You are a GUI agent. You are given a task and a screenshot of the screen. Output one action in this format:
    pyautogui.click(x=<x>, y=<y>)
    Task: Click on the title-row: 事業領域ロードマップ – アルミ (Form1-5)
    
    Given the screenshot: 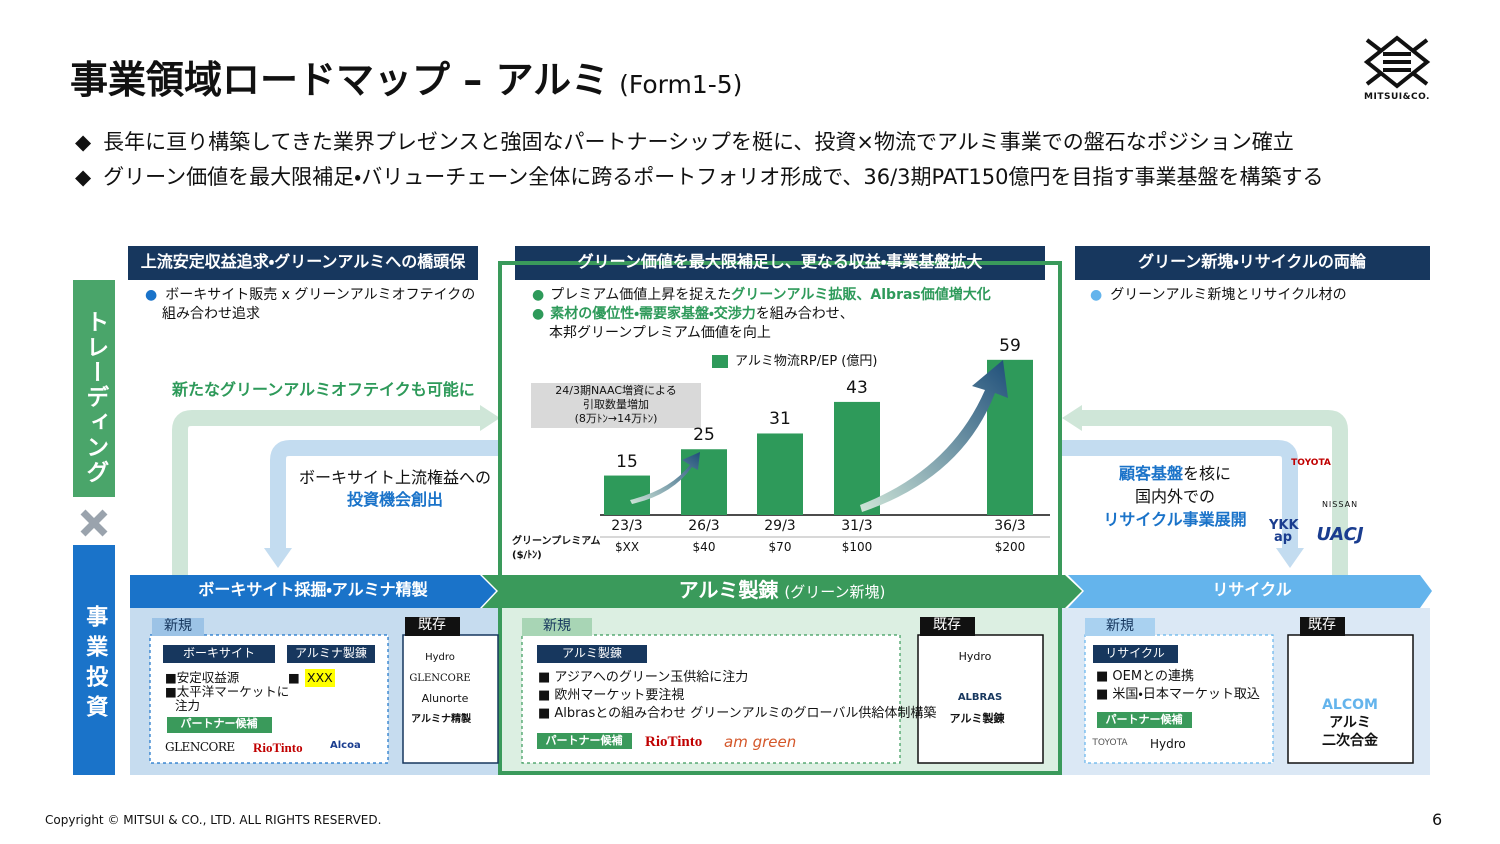 What is the action you would take?
    pyautogui.click(x=406, y=81)
    